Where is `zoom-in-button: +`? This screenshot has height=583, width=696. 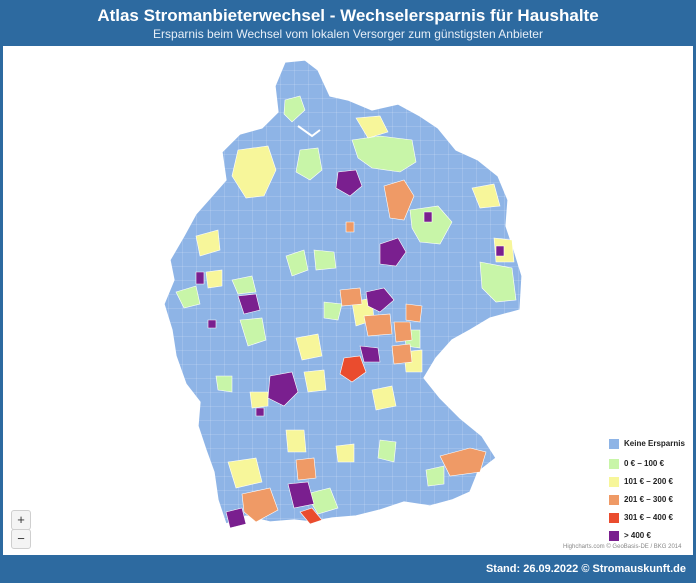
zoom-in-button: + is located at coordinates (21, 520).